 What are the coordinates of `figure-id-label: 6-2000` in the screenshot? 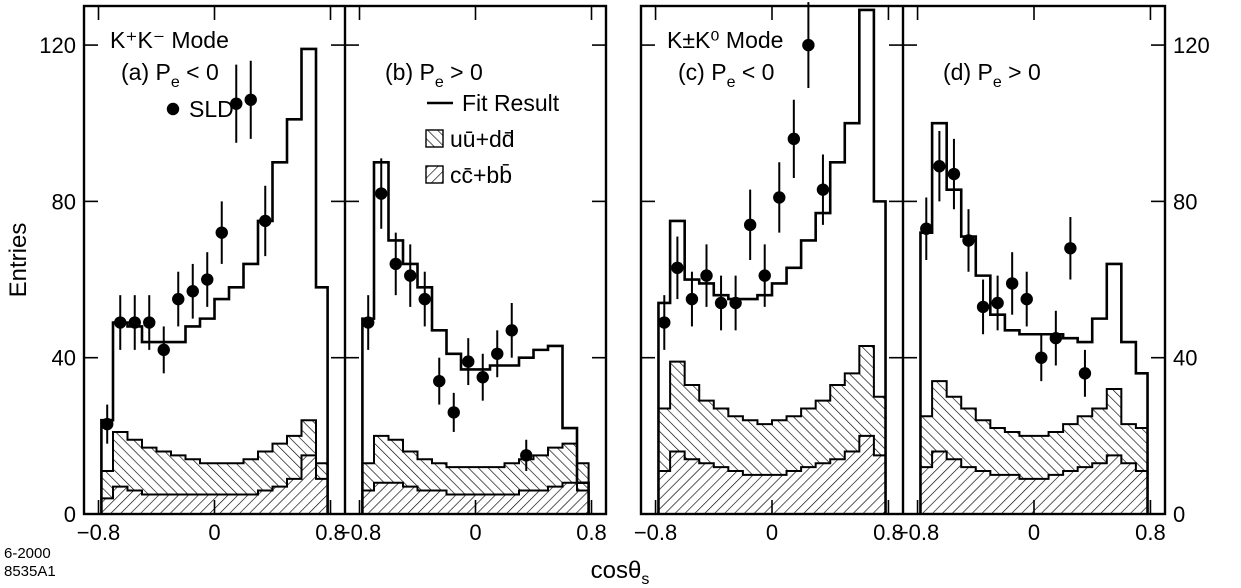 It's located at (27, 553).